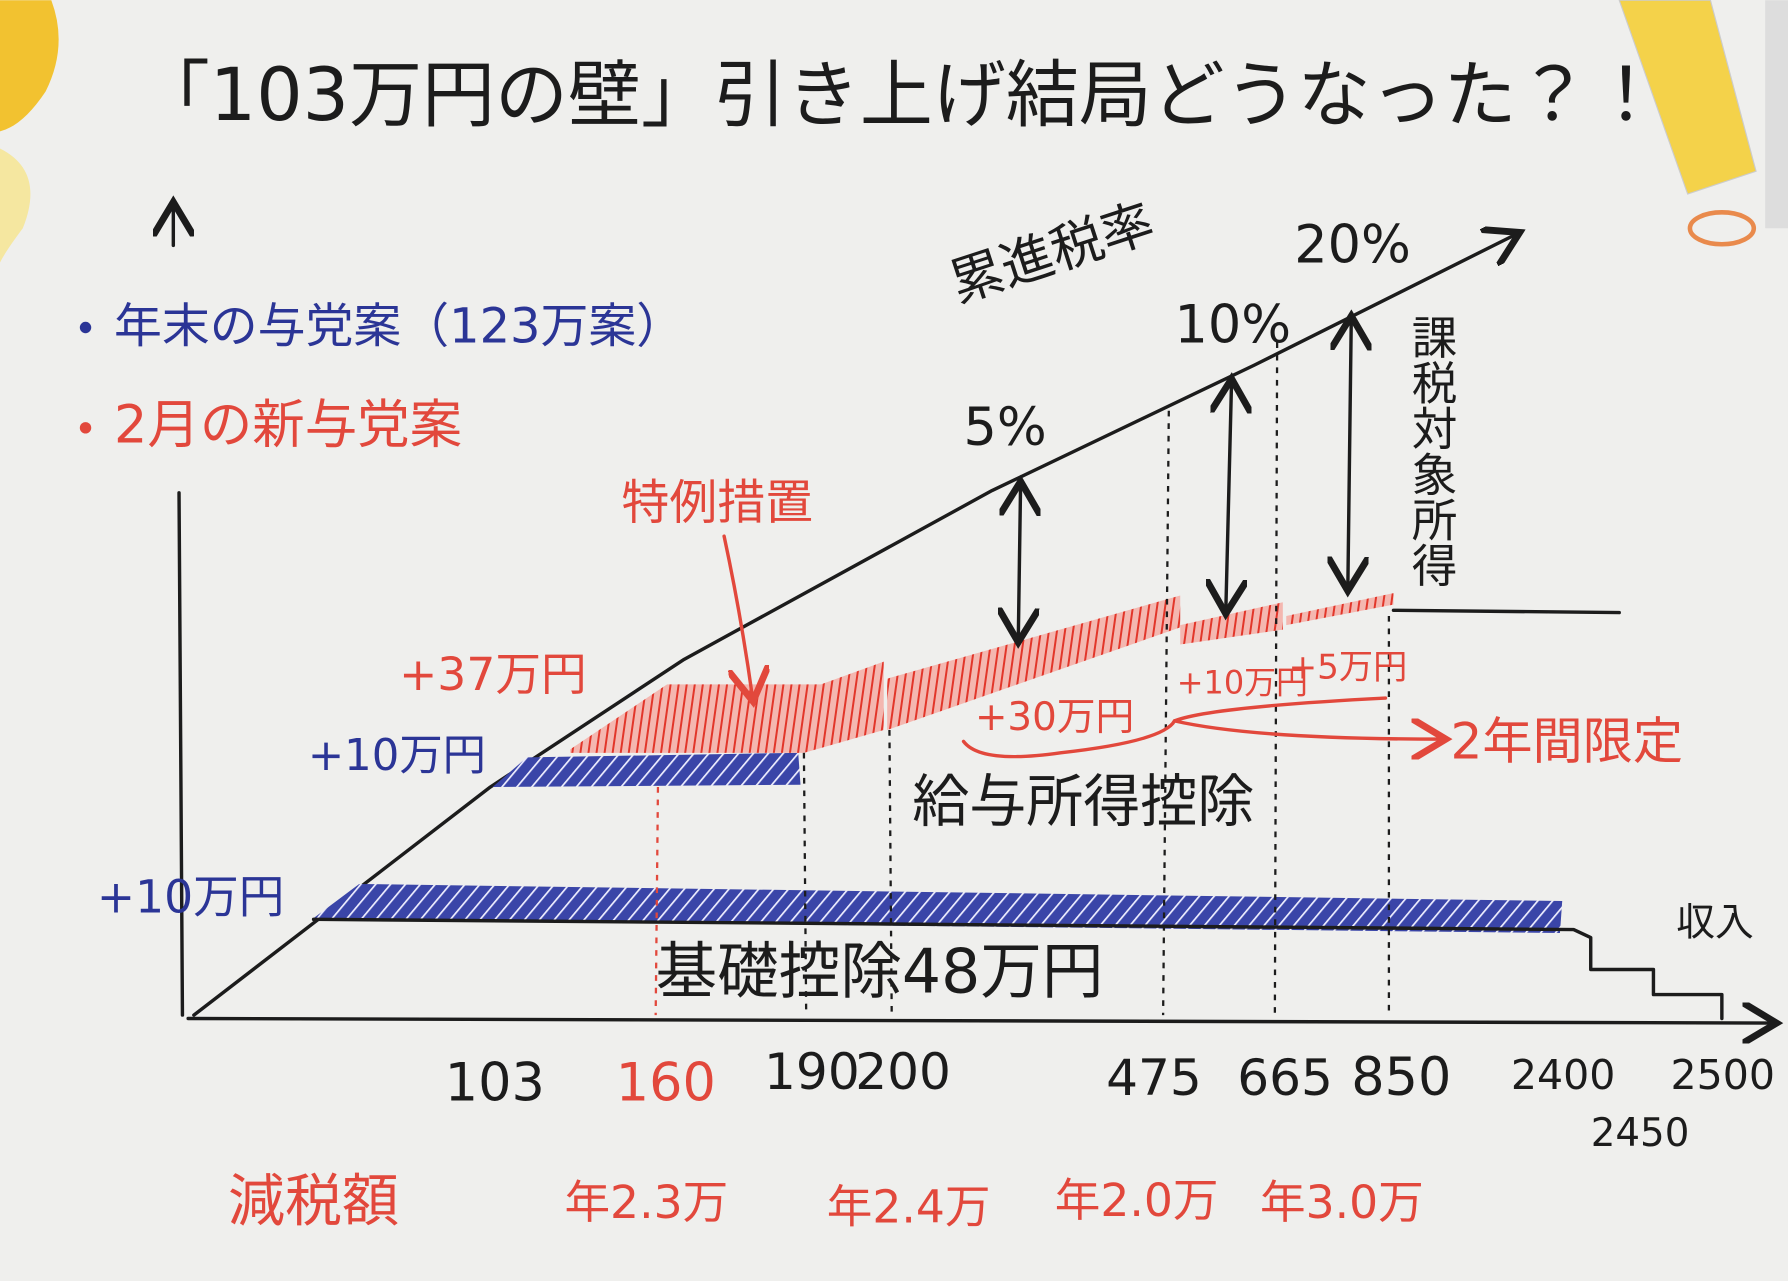  I want to click on tax-cut-amount: 年2.4万, so click(909, 1207).